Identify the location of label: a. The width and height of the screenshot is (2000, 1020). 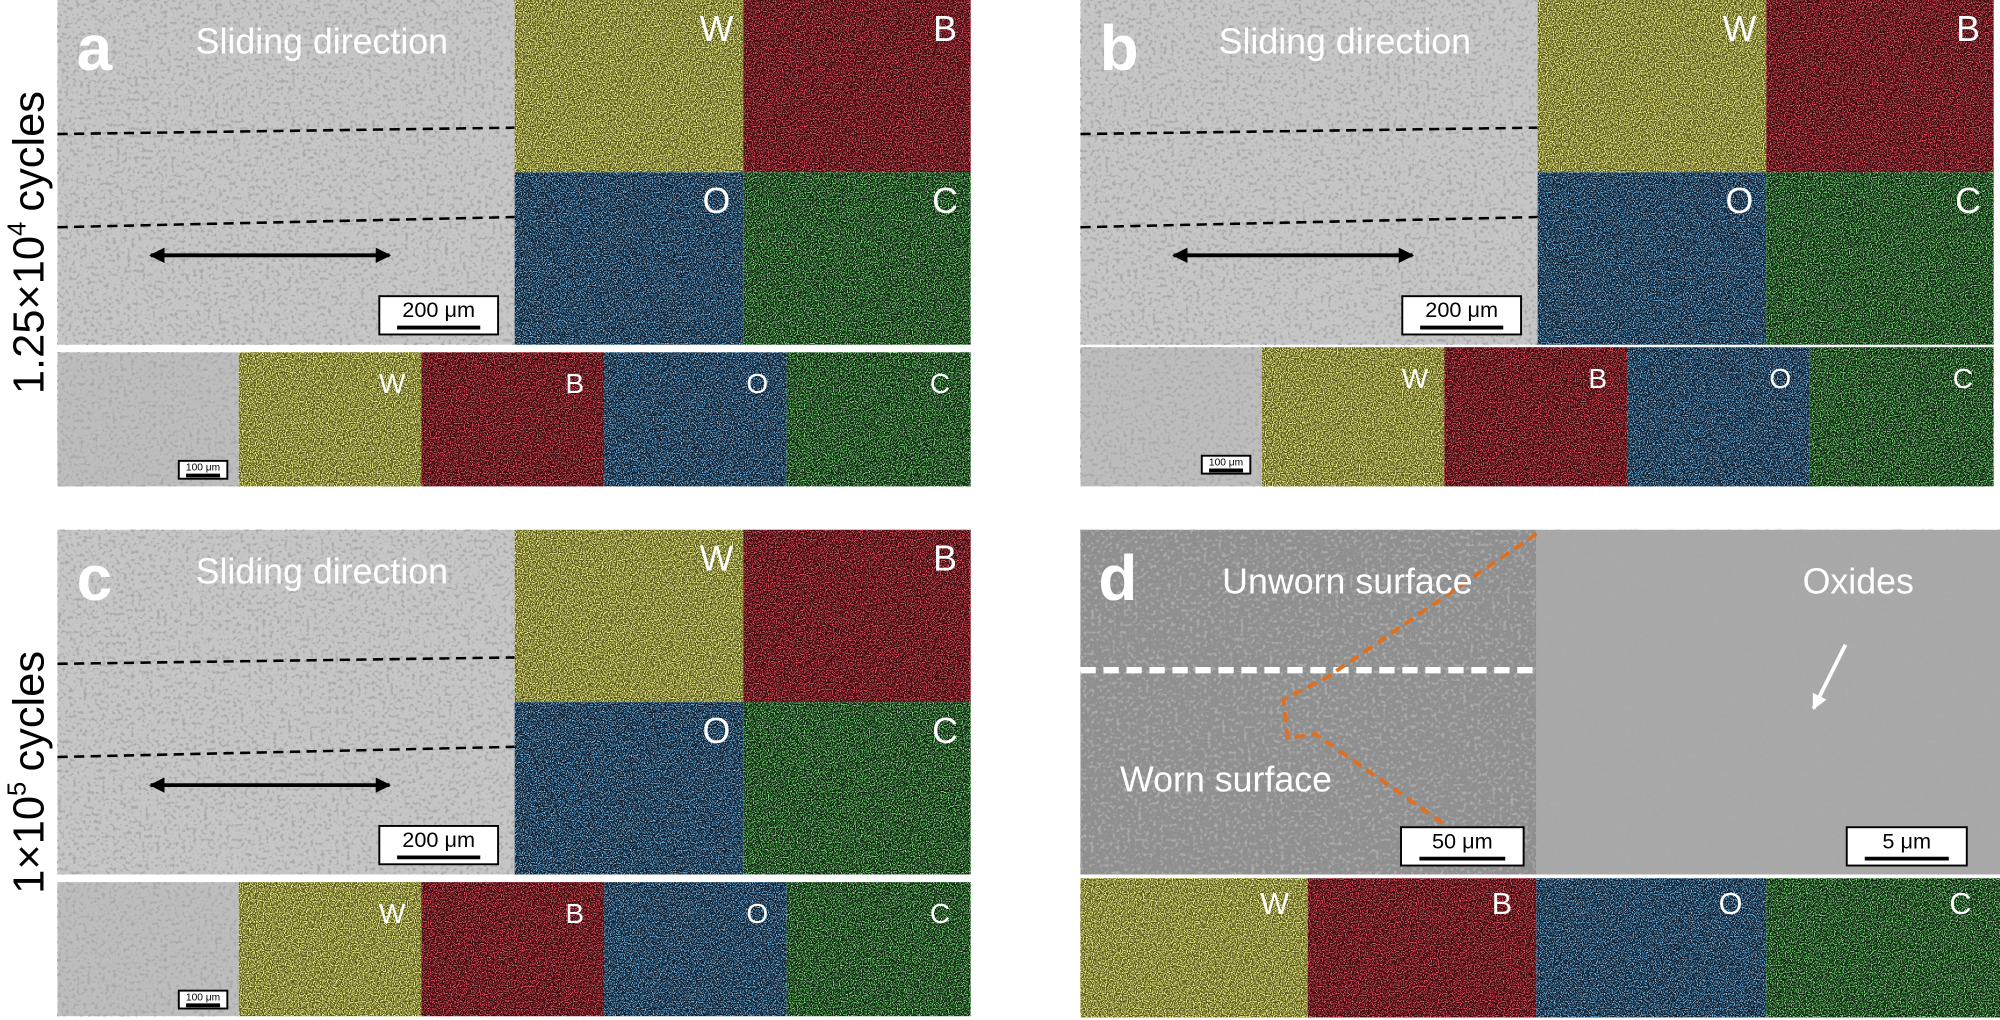
(95, 48).